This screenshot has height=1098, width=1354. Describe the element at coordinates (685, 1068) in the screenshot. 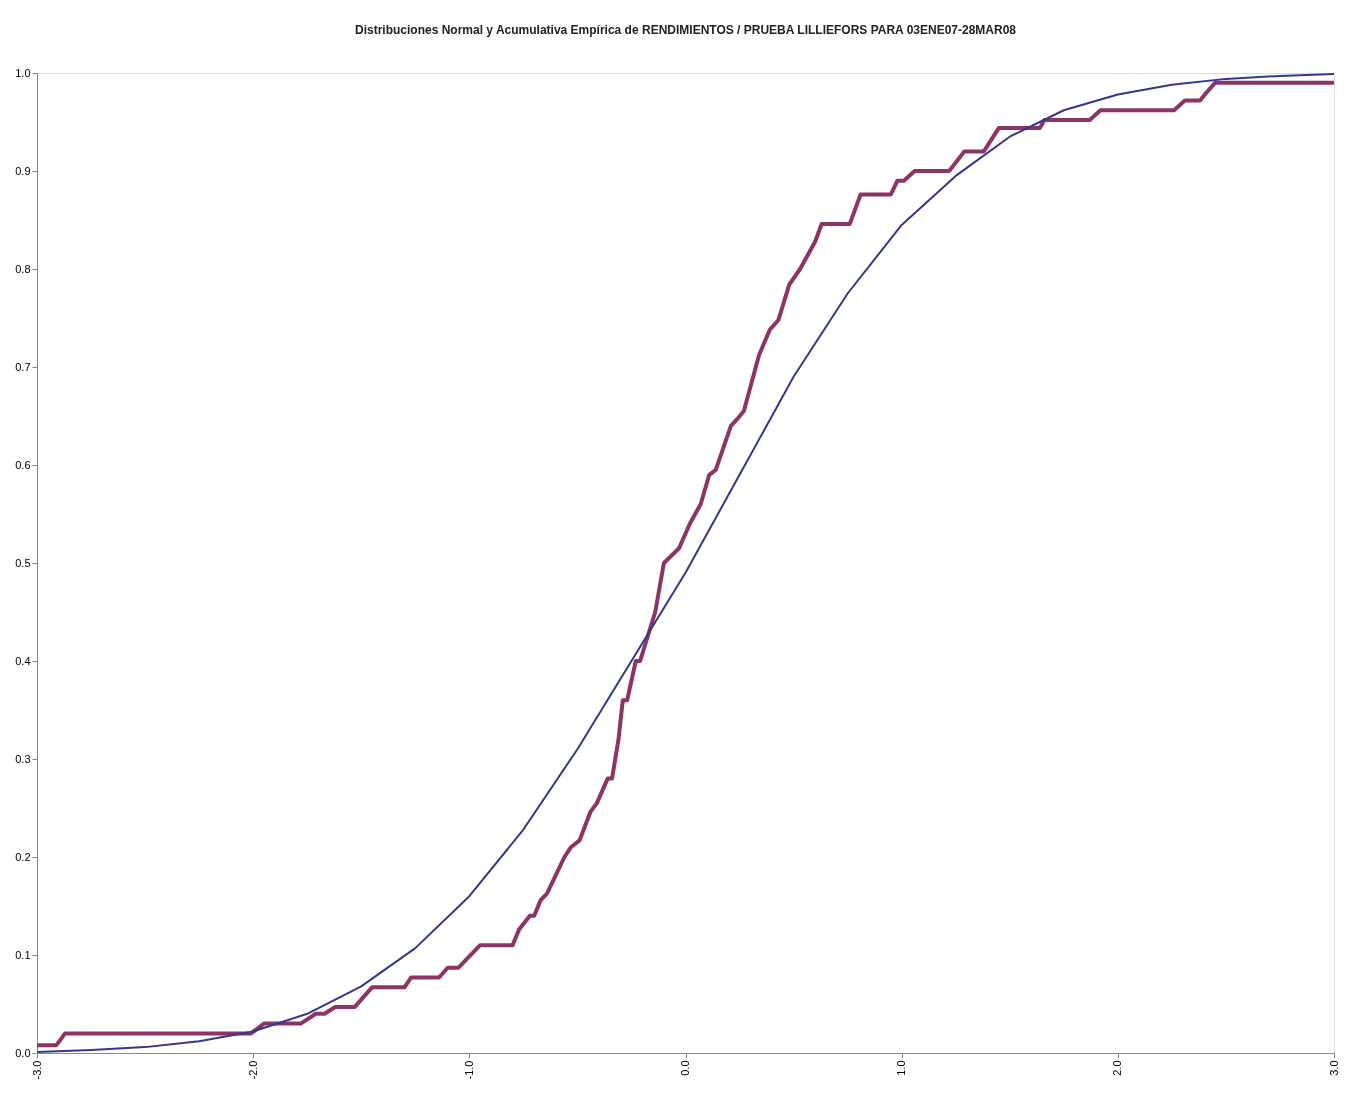

I see `x-tick-label: 0.0` at that location.